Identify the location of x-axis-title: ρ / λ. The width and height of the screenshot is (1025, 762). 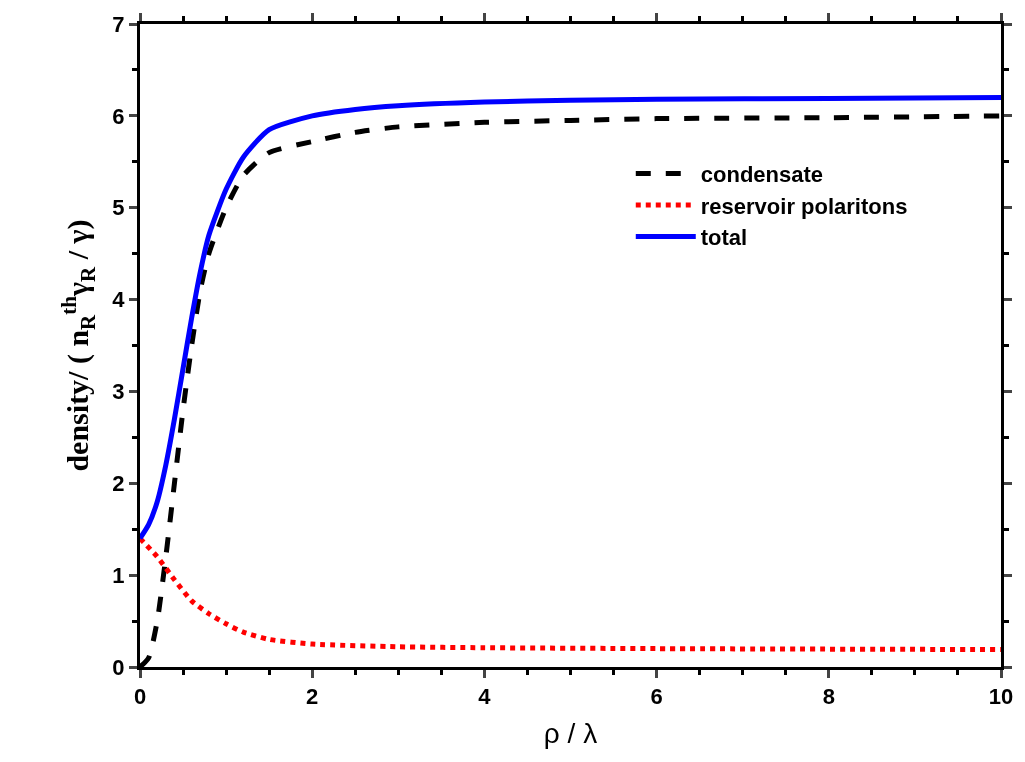
(570, 733).